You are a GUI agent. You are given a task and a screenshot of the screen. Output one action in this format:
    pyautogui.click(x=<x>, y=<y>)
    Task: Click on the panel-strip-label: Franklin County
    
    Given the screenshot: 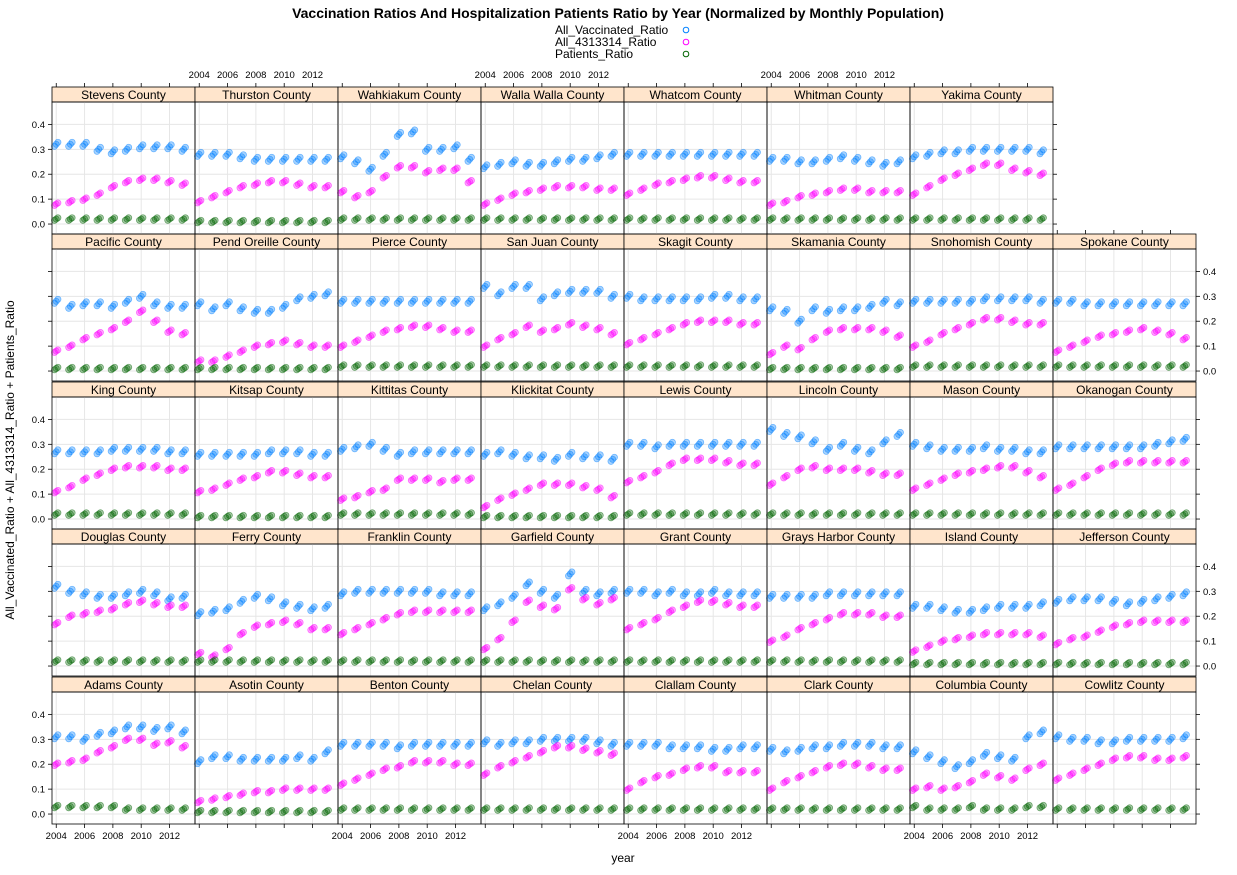 What is the action you would take?
    pyautogui.click(x=409, y=537)
    